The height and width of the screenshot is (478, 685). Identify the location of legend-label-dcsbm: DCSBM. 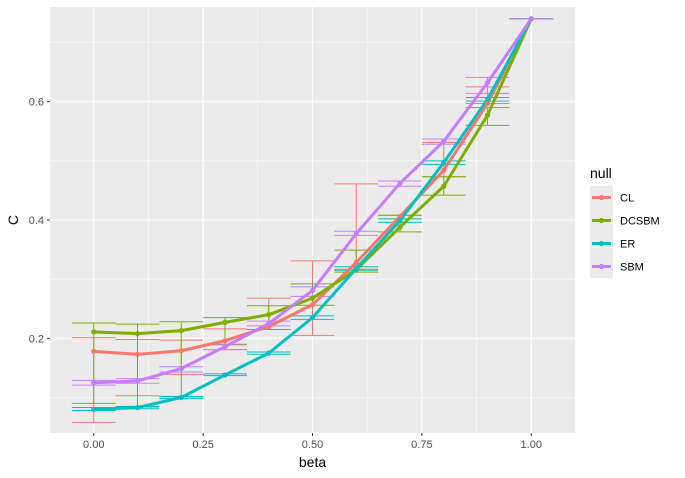
(640, 222).